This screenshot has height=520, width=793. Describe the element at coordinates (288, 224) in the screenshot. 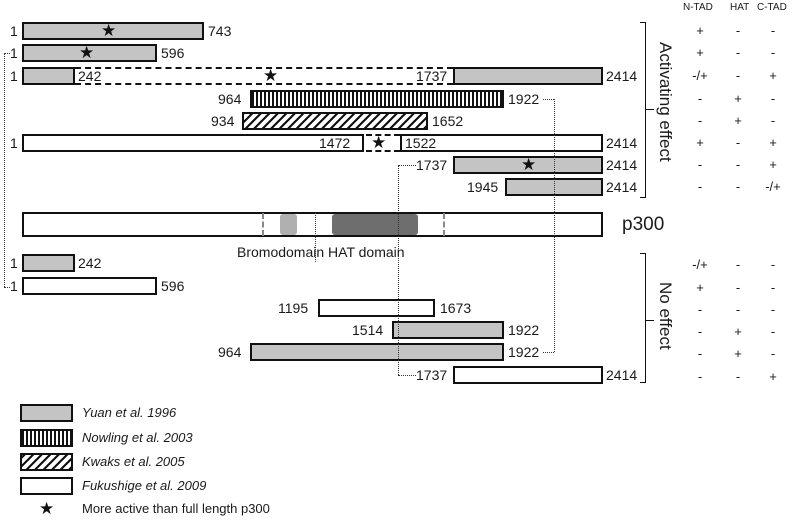

I see `bromodomain-block` at that location.